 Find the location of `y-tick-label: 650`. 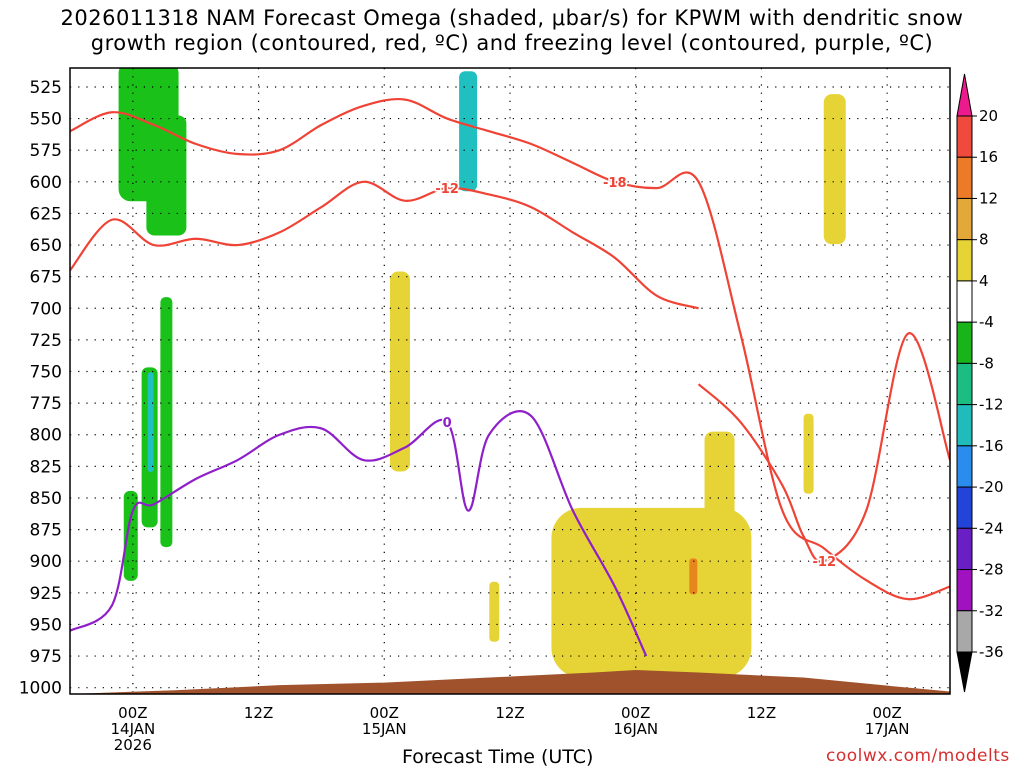

y-tick-label: 650 is located at coordinates (46, 246).